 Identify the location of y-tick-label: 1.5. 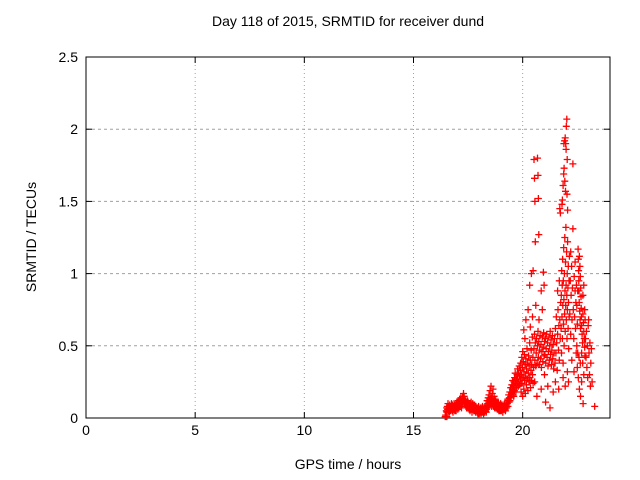
(69, 201).